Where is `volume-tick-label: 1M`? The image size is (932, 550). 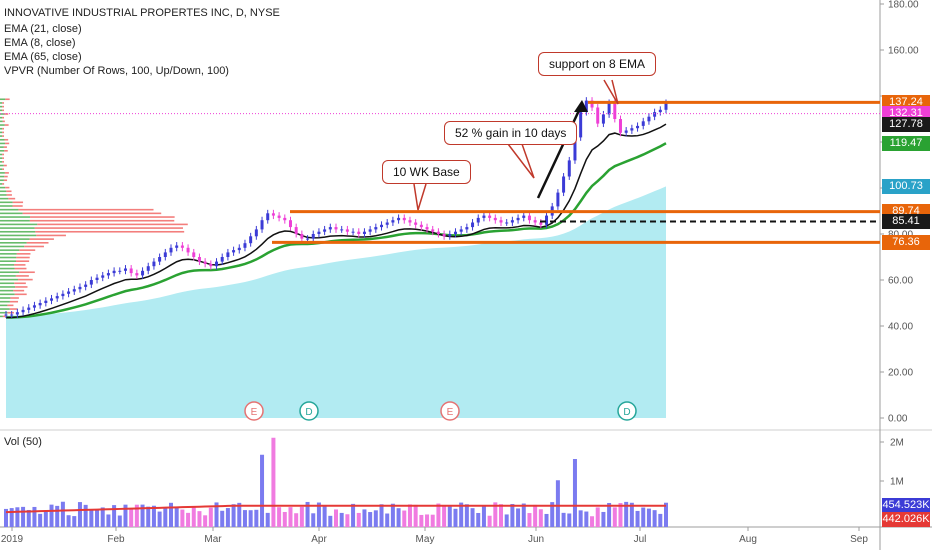 volume-tick-label: 1M is located at coordinates (897, 482).